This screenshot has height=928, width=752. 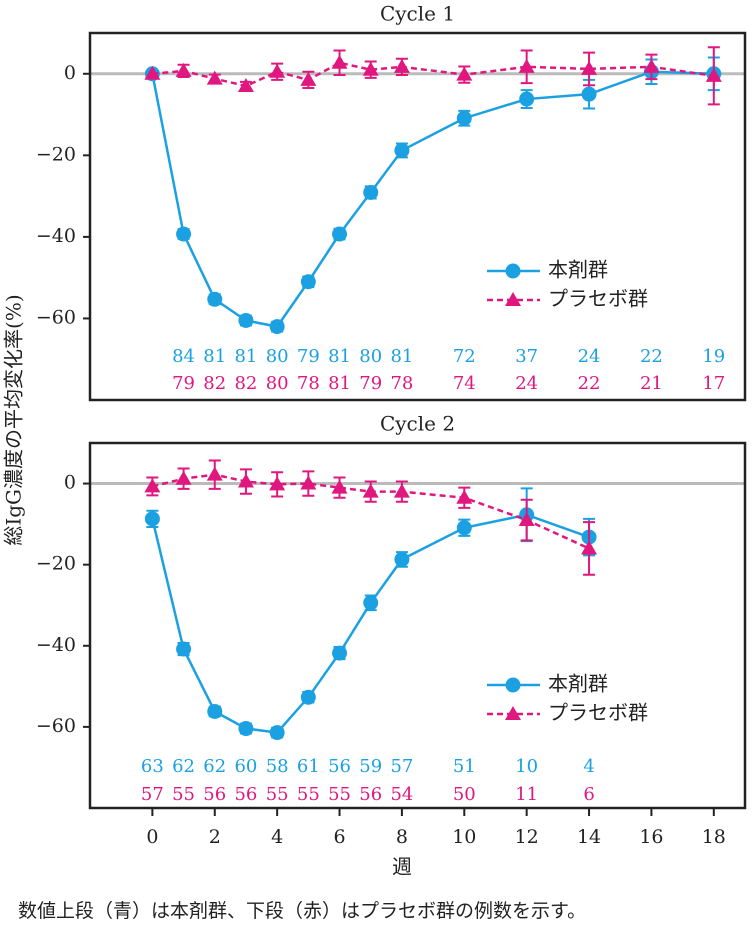 I want to click on x-tick-label: 18, so click(x=714, y=837).